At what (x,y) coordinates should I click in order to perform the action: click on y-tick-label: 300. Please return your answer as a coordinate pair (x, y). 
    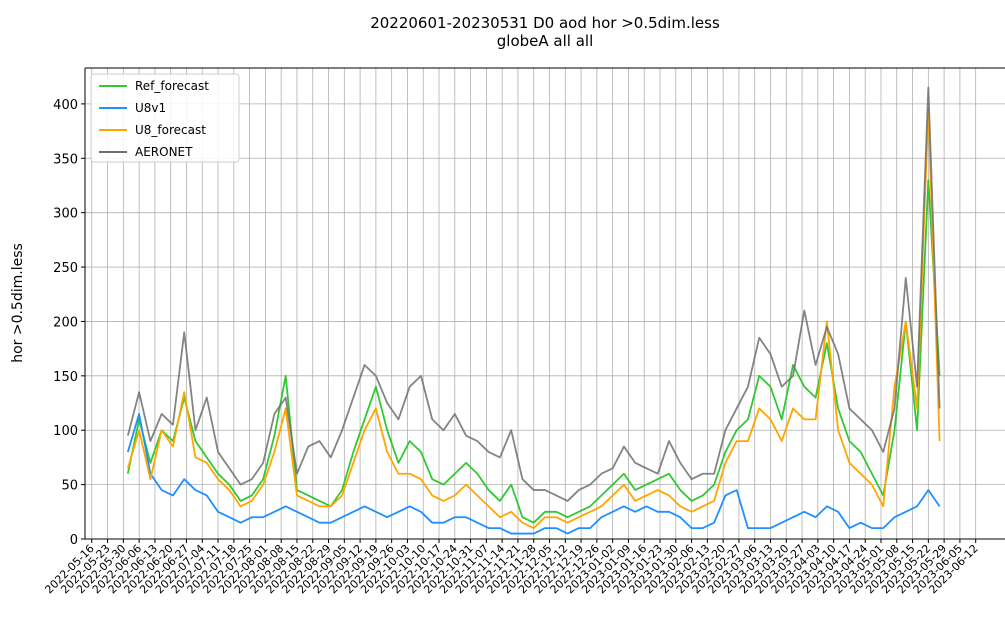
    Looking at the image, I should click on (65, 214).